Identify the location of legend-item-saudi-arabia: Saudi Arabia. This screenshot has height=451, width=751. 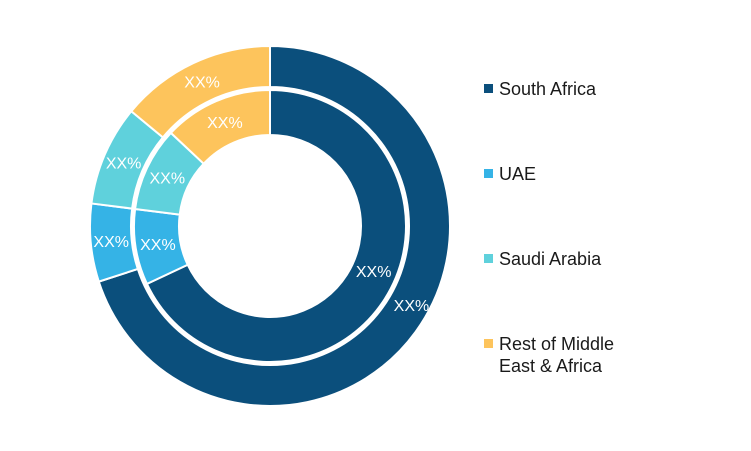
(542, 259).